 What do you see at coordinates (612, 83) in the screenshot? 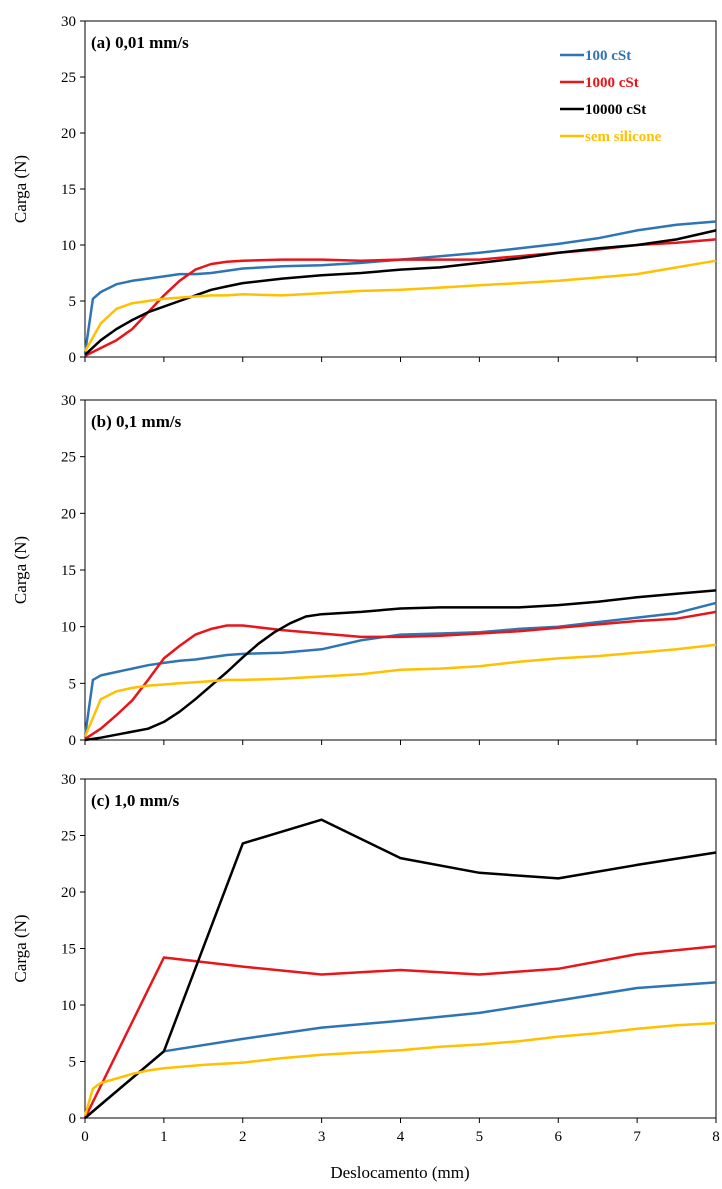
I see `legend-label: 1000 cSt` at bounding box center [612, 83].